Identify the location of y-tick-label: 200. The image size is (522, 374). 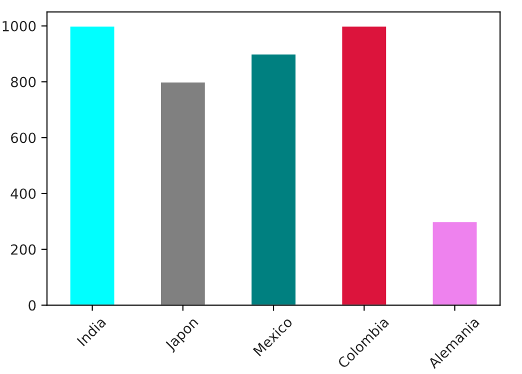
(23, 249).